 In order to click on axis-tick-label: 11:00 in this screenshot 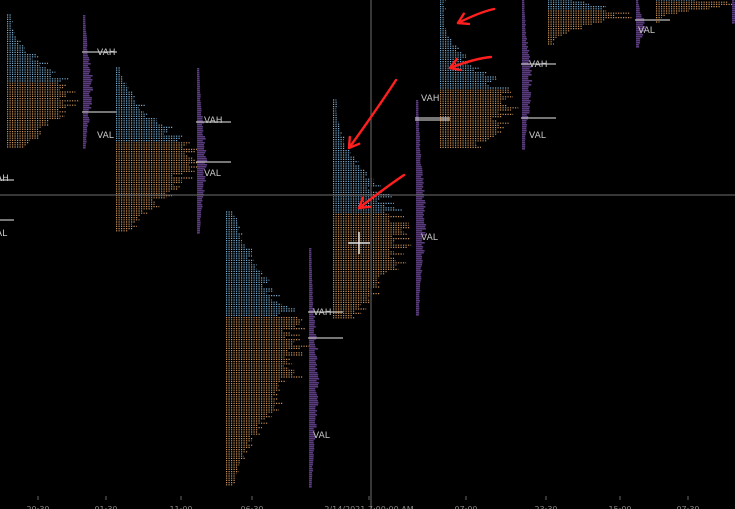, I will do `click(180, 507)`.